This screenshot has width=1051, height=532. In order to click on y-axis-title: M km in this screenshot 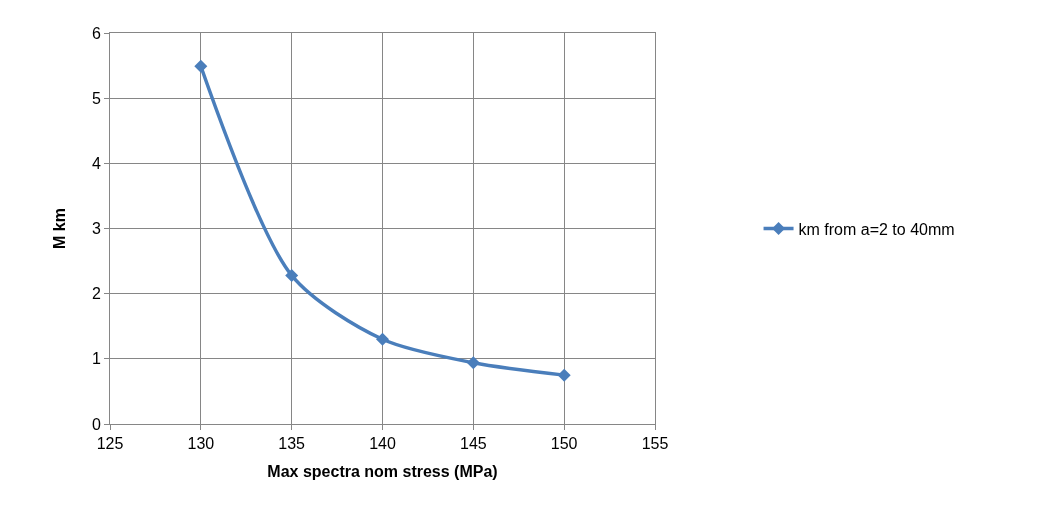, I will do `click(59, 228)`.